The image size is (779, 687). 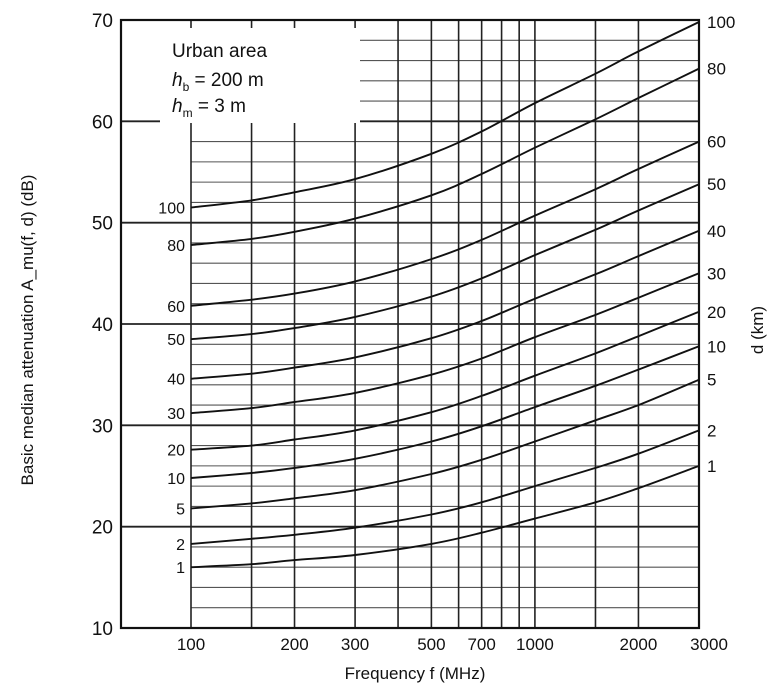 I want to click on legend-box: Urban area hb = 200 m hm = 3 m, so click(x=260, y=75).